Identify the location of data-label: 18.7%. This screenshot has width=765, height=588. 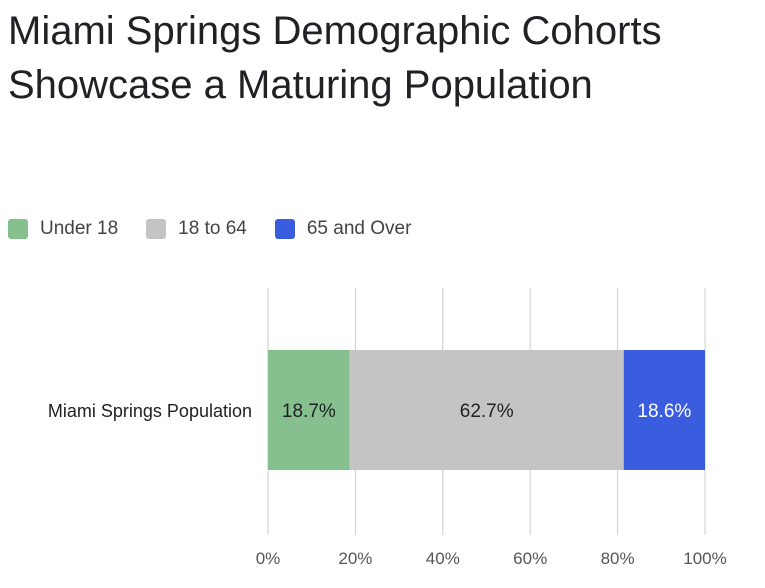
(309, 411).